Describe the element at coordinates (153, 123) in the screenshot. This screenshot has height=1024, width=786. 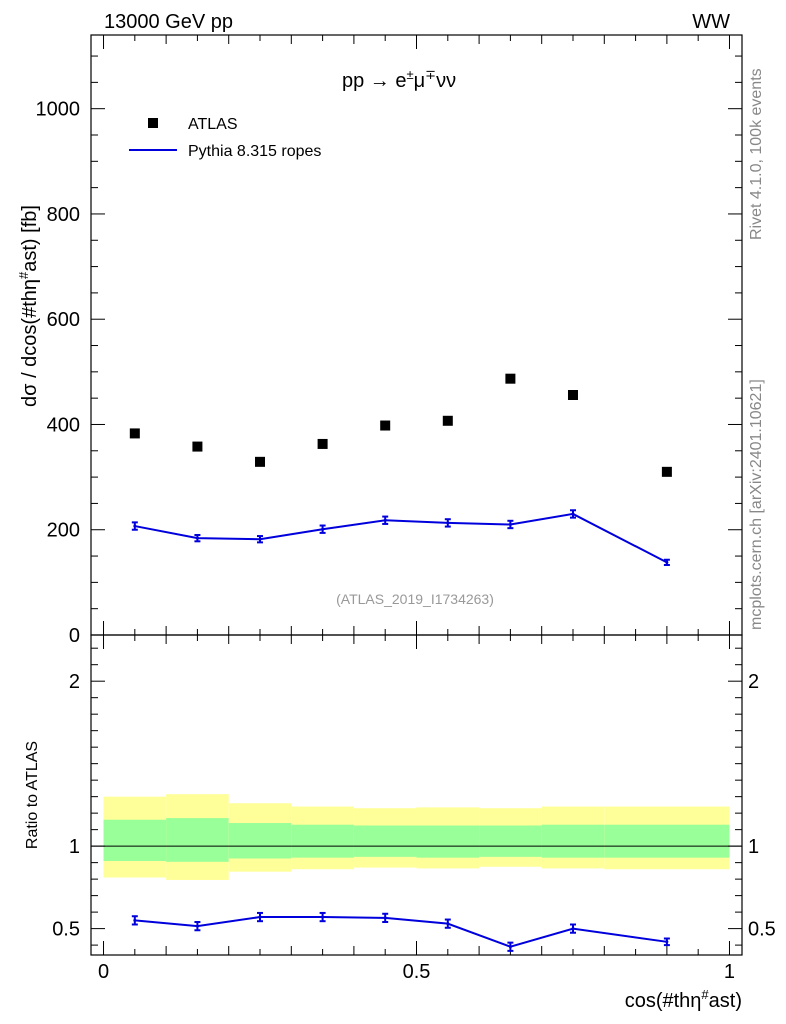
I see `legend-data-marker` at that location.